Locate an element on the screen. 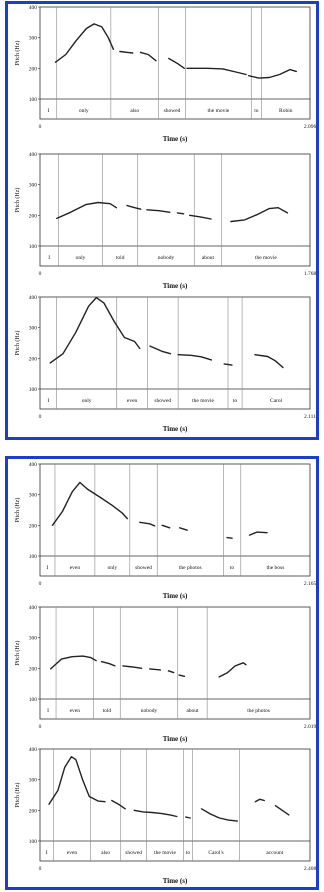 The height and width of the screenshot is (892, 324). chart-3-word-label: Carol is located at coordinates (276, 401).